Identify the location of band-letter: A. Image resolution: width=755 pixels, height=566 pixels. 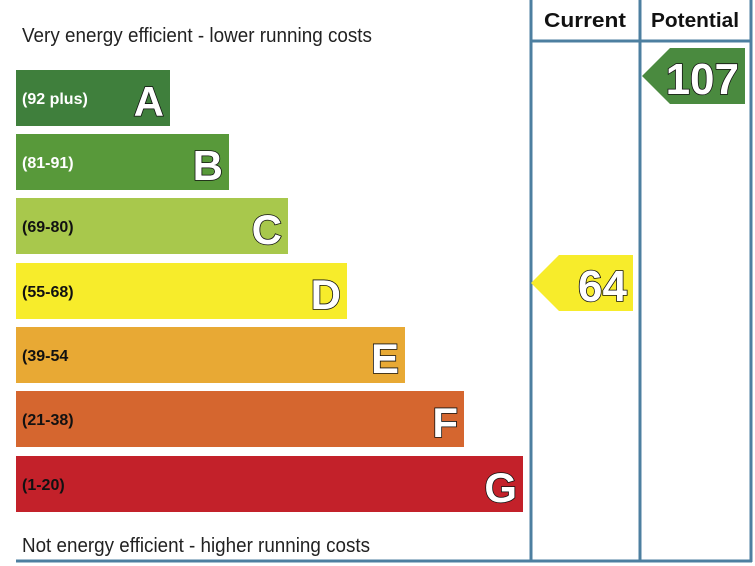
(149, 101).